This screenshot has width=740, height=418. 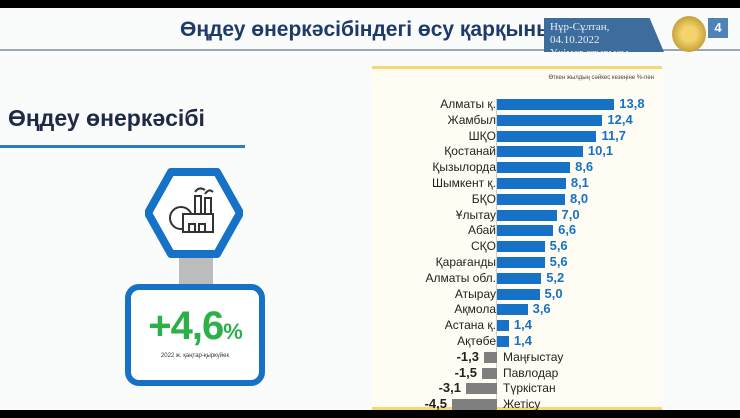 What do you see at coordinates (449, 388) in the screenshot?
I see `value-label: -3,1` at bounding box center [449, 388].